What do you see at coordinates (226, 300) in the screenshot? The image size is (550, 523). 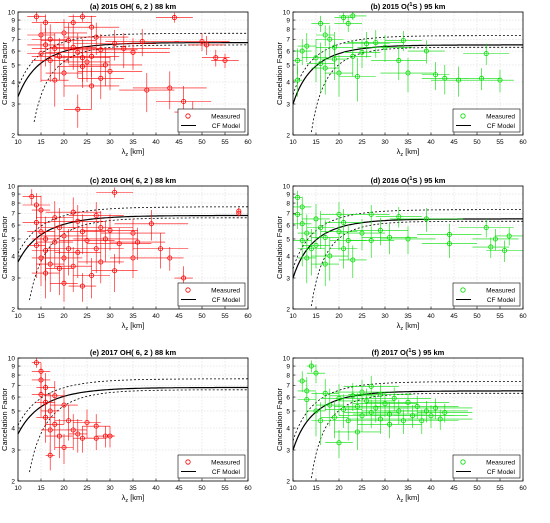 I see `legend-label-model: CF Model` at bounding box center [226, 300].